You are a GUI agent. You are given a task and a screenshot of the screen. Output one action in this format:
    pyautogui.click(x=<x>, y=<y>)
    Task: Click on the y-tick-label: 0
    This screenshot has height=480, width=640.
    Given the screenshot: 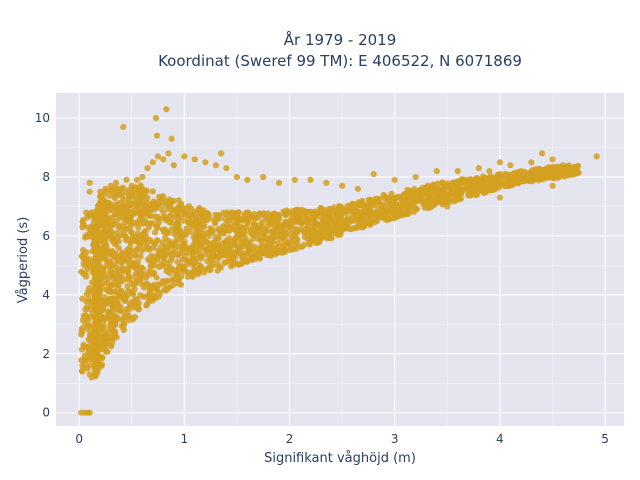 What is the action you would take?
    pyautogui.click(x=46, y=413)
    